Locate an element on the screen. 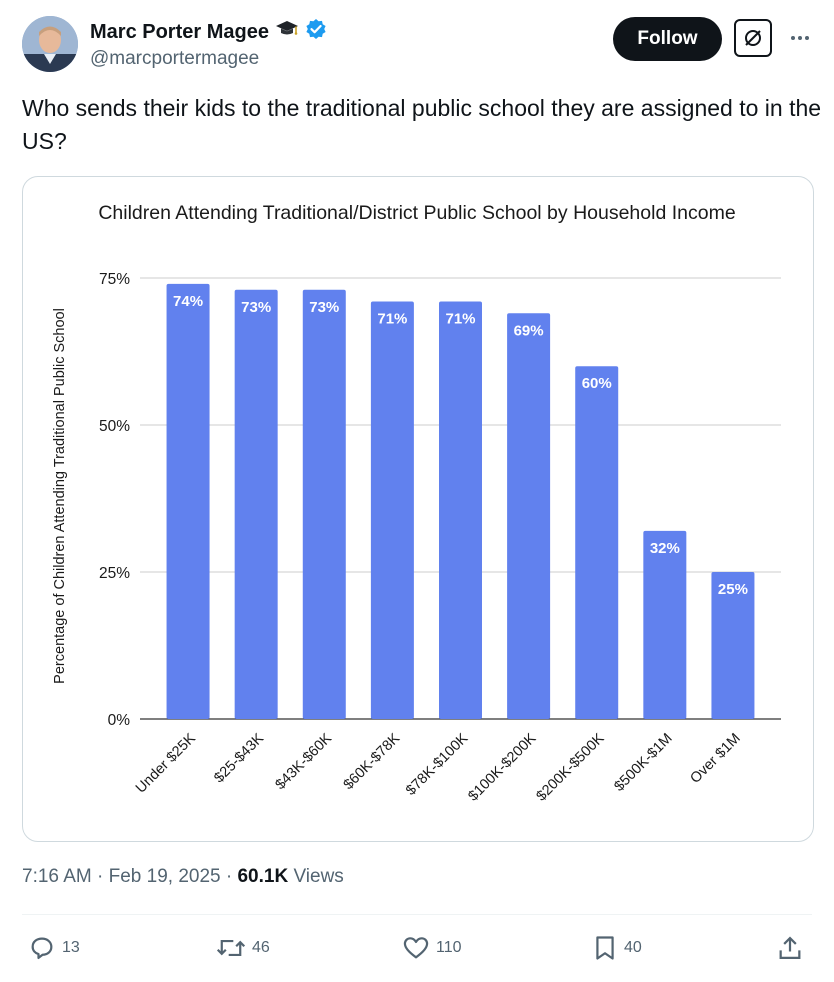 Image resolution: width=834 pixels, height=982 pixels. author-name-row: Marc Porter Magee is located at coordinates (208, 32).